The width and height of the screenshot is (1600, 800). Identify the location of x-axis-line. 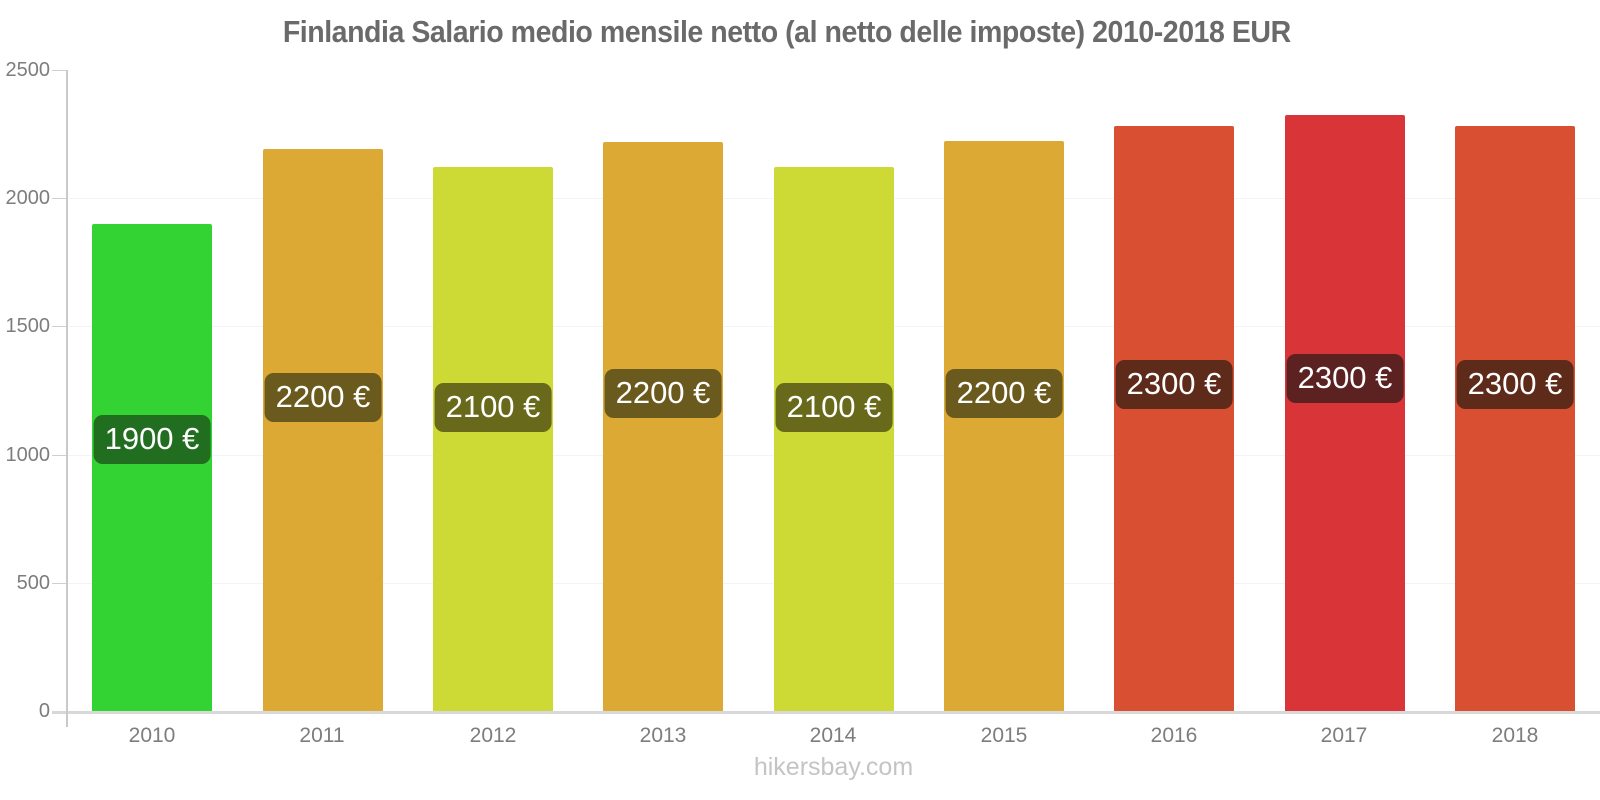
(826, 712).